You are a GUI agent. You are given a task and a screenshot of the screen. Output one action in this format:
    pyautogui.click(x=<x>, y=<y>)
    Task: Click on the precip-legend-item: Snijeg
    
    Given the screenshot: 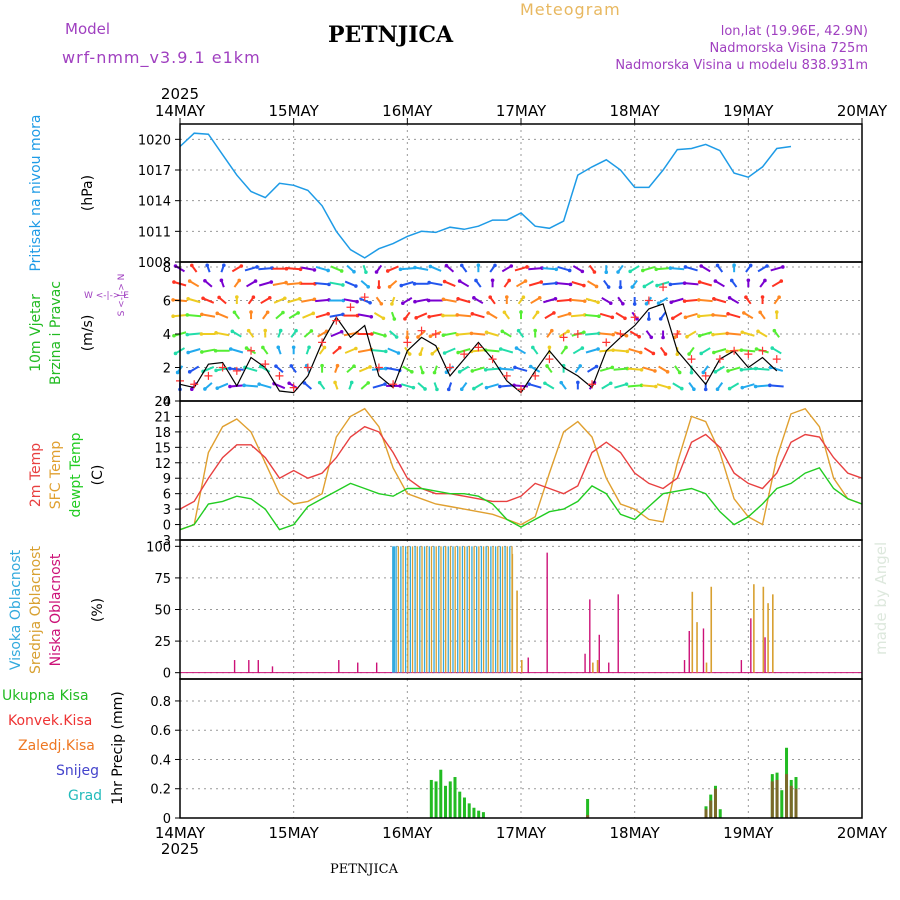 What is the action you would take?
    pyautogui.click(x=77, y=771)
    